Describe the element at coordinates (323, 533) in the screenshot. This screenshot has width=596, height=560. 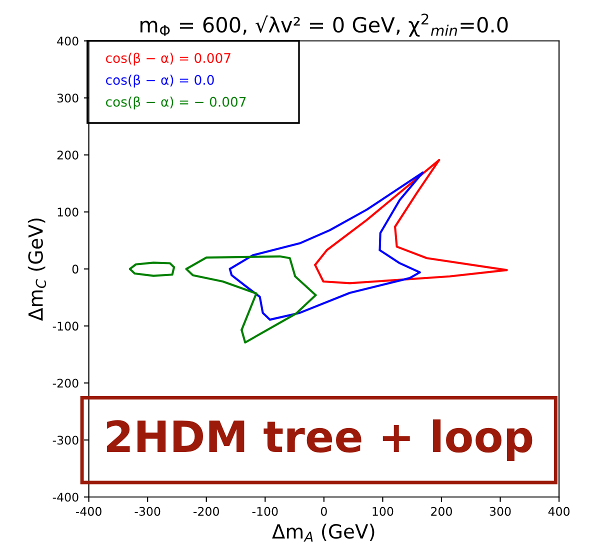
I see `x-axis-title: Δm$_{A}$ (GeV)` at that location.